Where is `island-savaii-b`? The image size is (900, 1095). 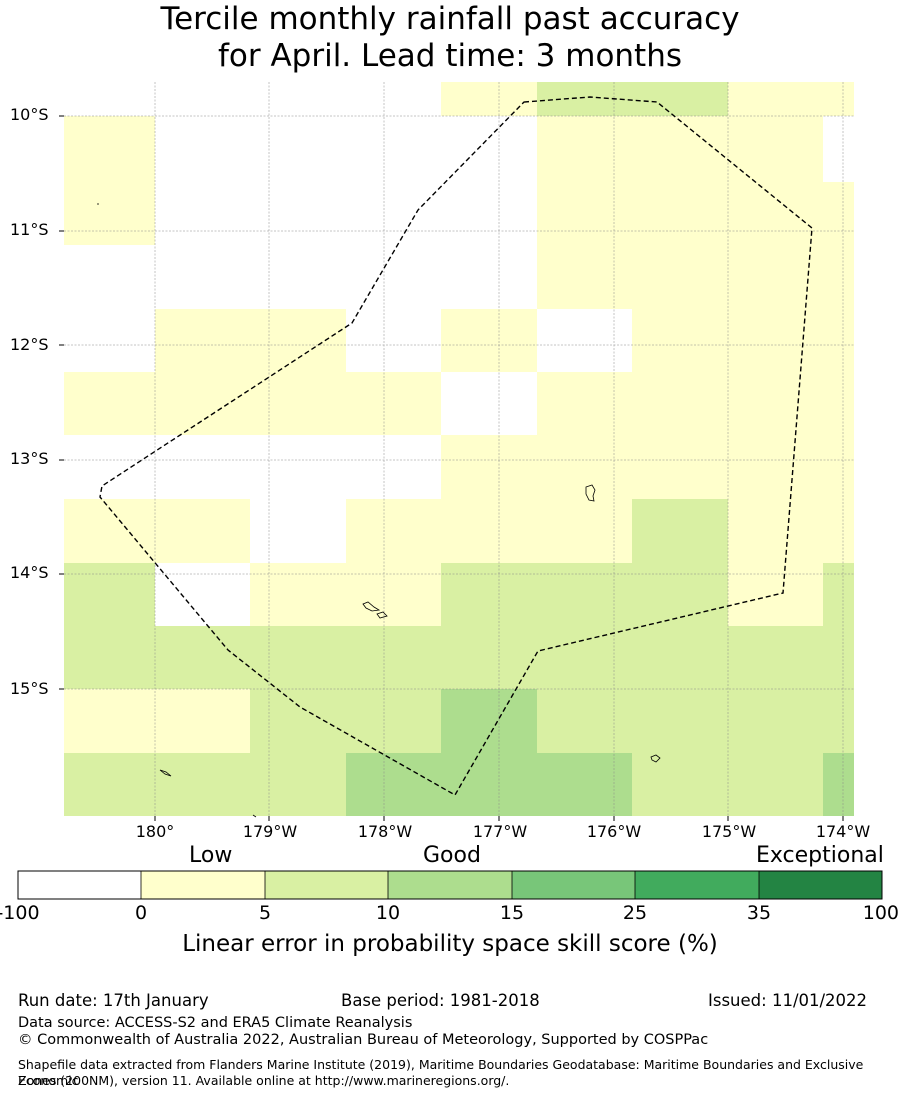 island-savaii-b is located at coordinates (382, 615).